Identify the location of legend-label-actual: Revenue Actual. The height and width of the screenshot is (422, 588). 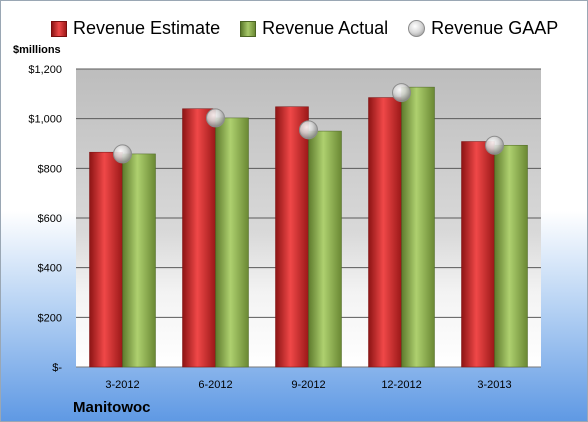
(325, 28).